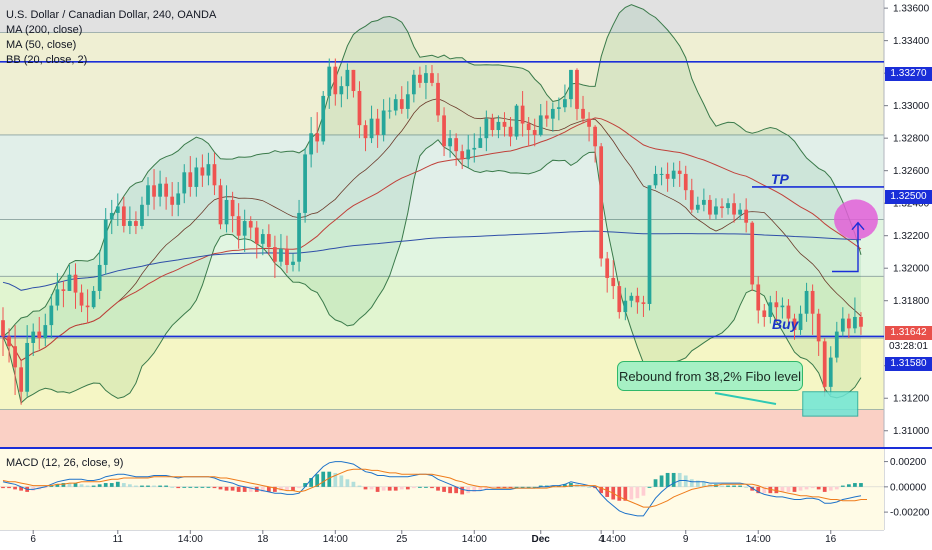 The height and width of the screenshot is (550, 932). Describe the element at coordinates (908, 487) in the screenshot. I see `macd-y-tick-label: 0.00000` at that location.